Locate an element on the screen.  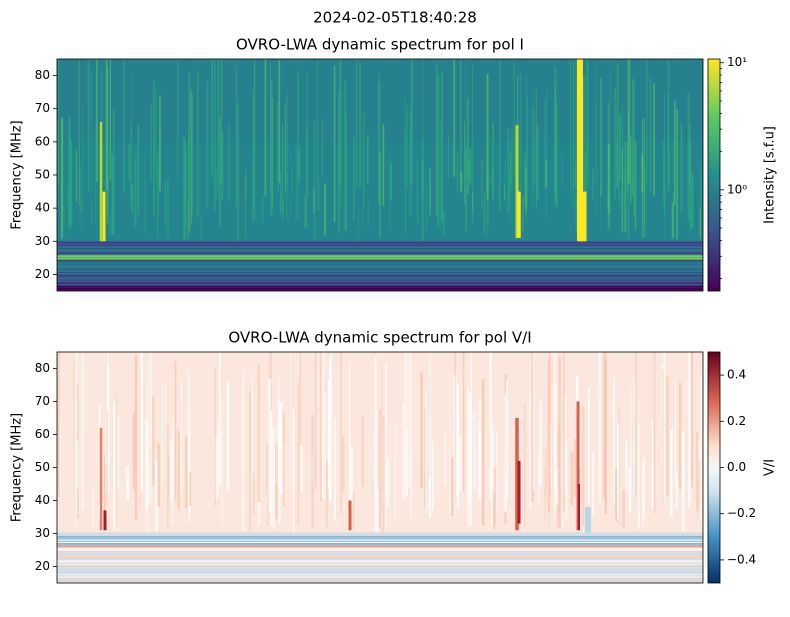
colorbar is located at coordinates (714, 467).